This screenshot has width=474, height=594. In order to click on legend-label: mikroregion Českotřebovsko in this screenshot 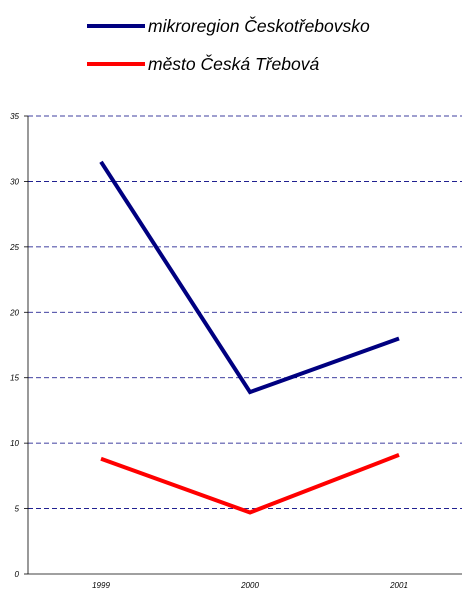, I will do `click(259, 25)`.